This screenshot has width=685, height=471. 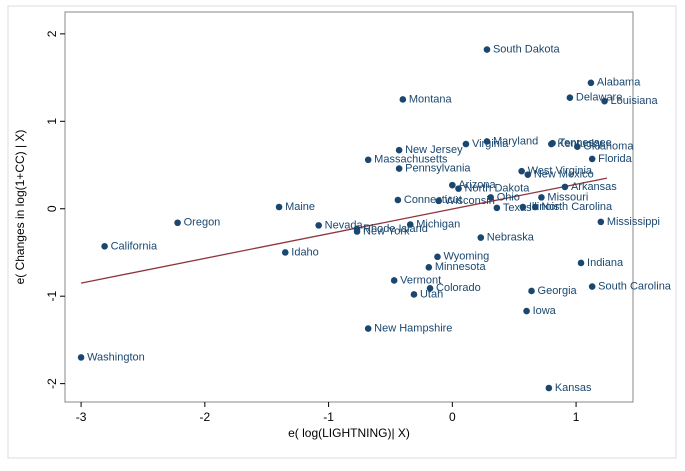 I want to click on point-label: South Carolina, so click(x=635, y=286).